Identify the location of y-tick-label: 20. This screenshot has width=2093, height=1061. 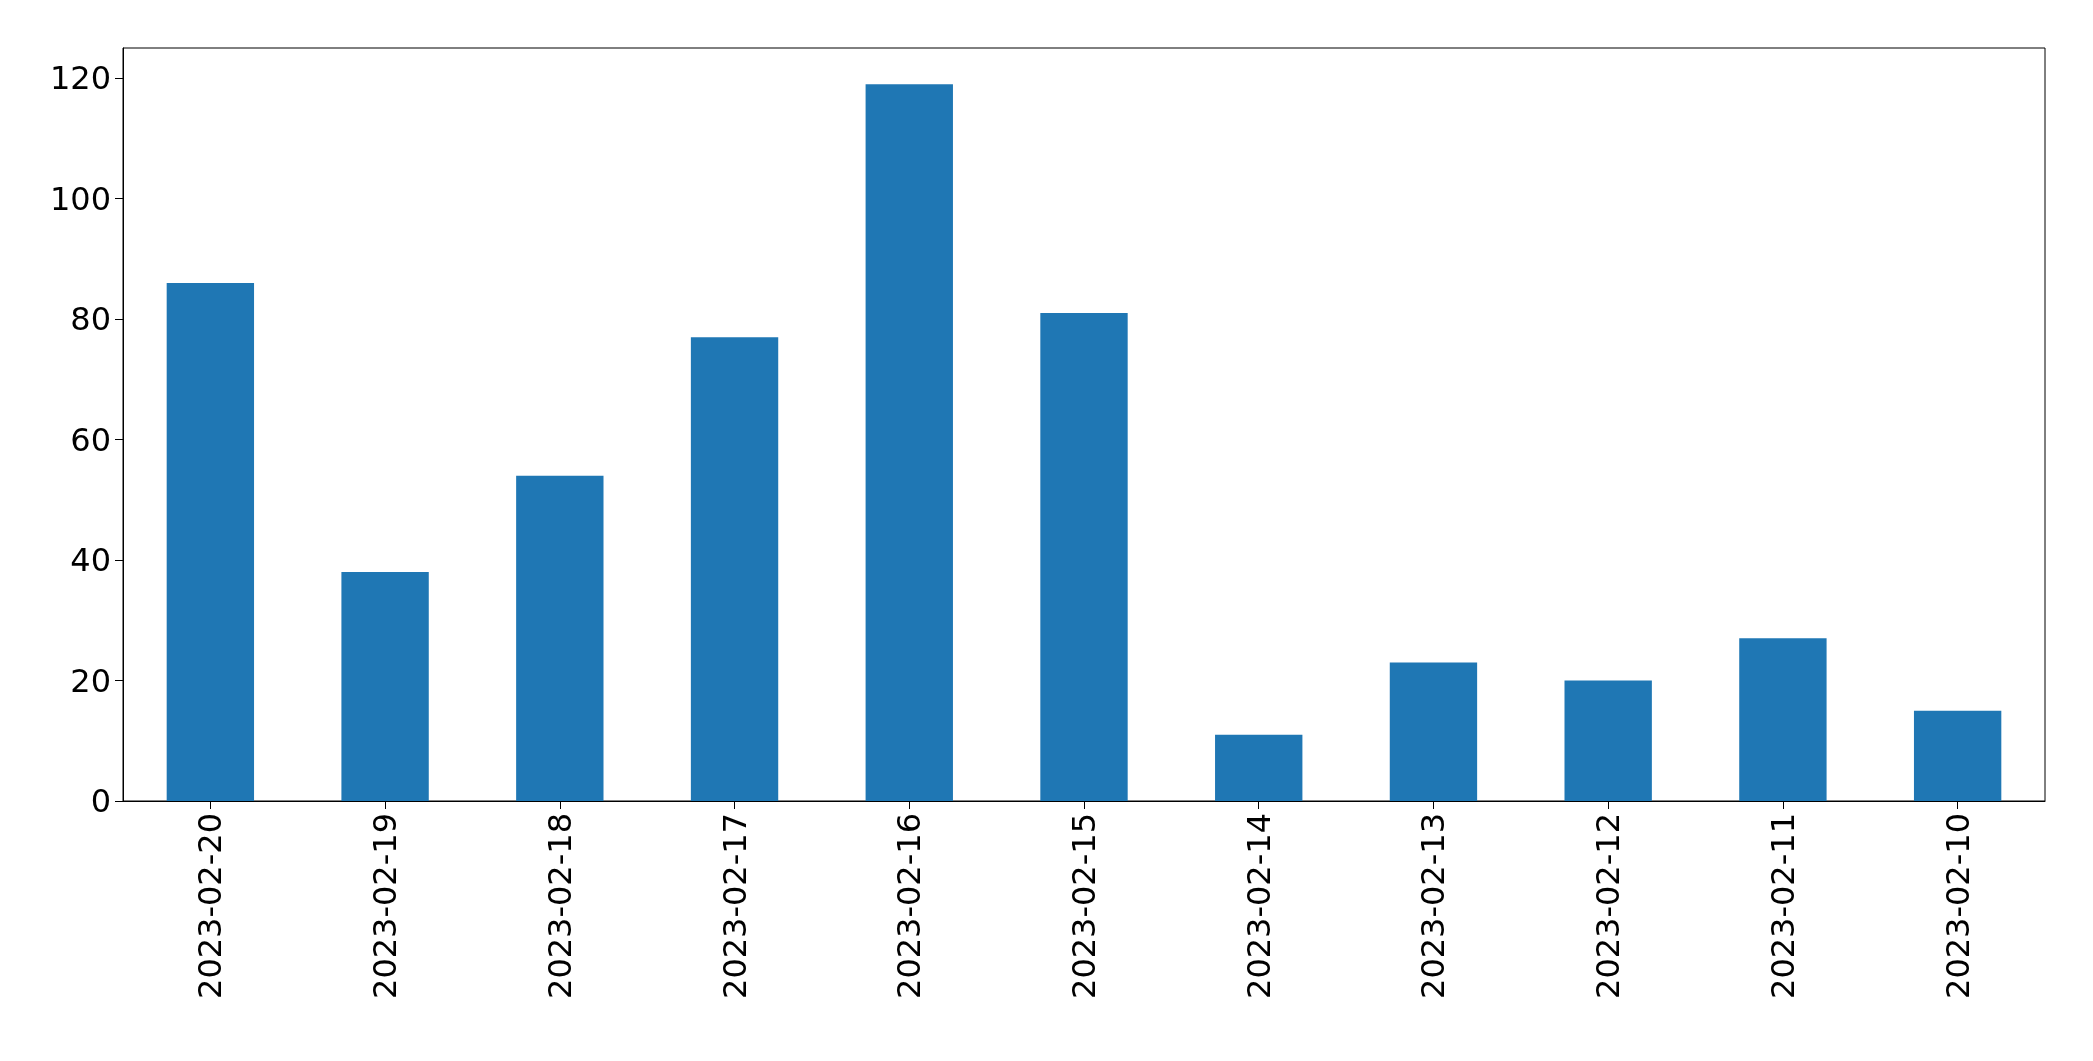
(90, 680).